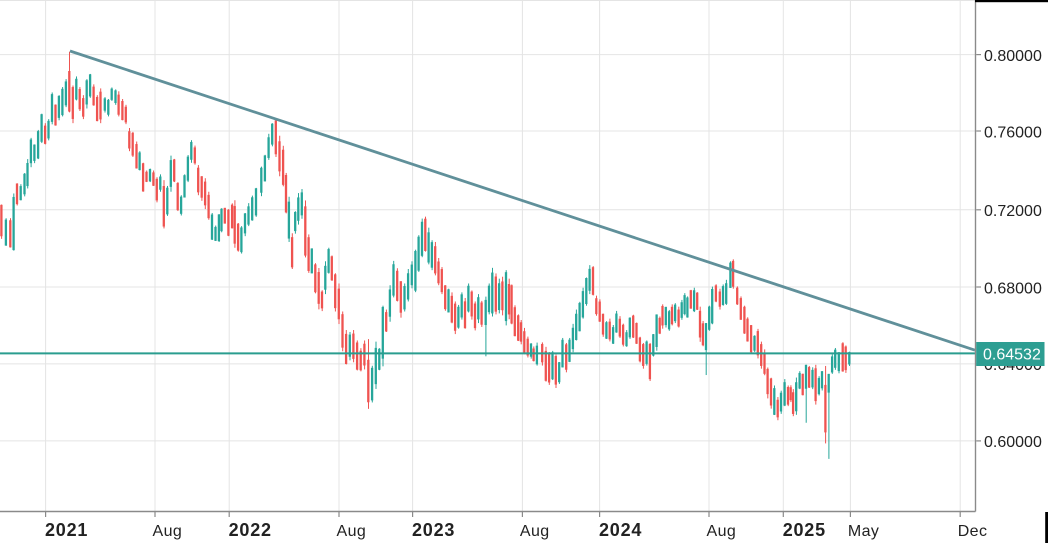 Image resolution: width=1048 pixels, height=543 pixels. What do you see at coordinates (66, 530) in the screenshot?
I see `svg-text: 2021` at bounding box center [66, 530].